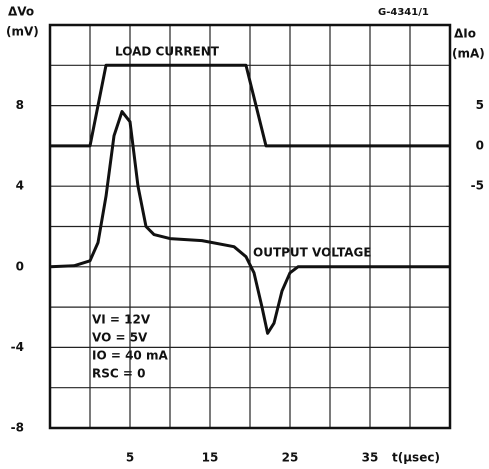 The height and width of the screenshot is (469, 489). Describe the element at coordinates (480, 145) in the screenshot. I see `y2-tick-label: 0` at that location.